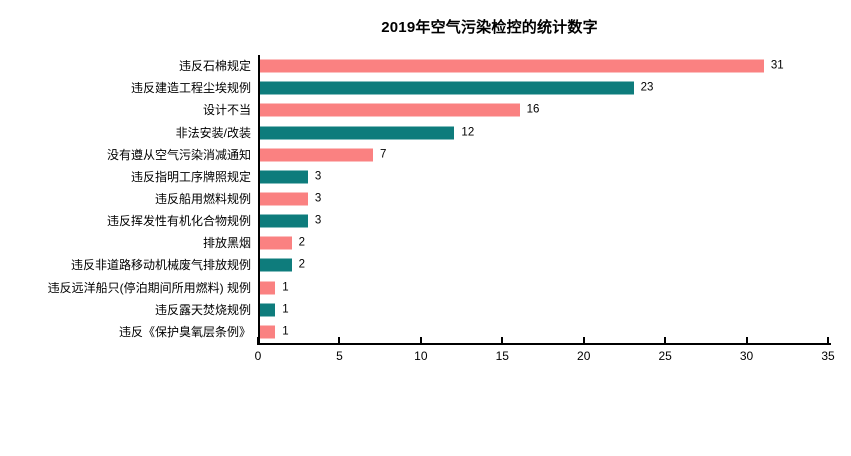 Image resolution: width=851 pixels, height=456 pixels. What do you see at coordinates (149, 287) in the screenshot?
I see `category-label: 违反远洋船只(停泊期间所用燃料) 规例` at bounding box center [149, 287].